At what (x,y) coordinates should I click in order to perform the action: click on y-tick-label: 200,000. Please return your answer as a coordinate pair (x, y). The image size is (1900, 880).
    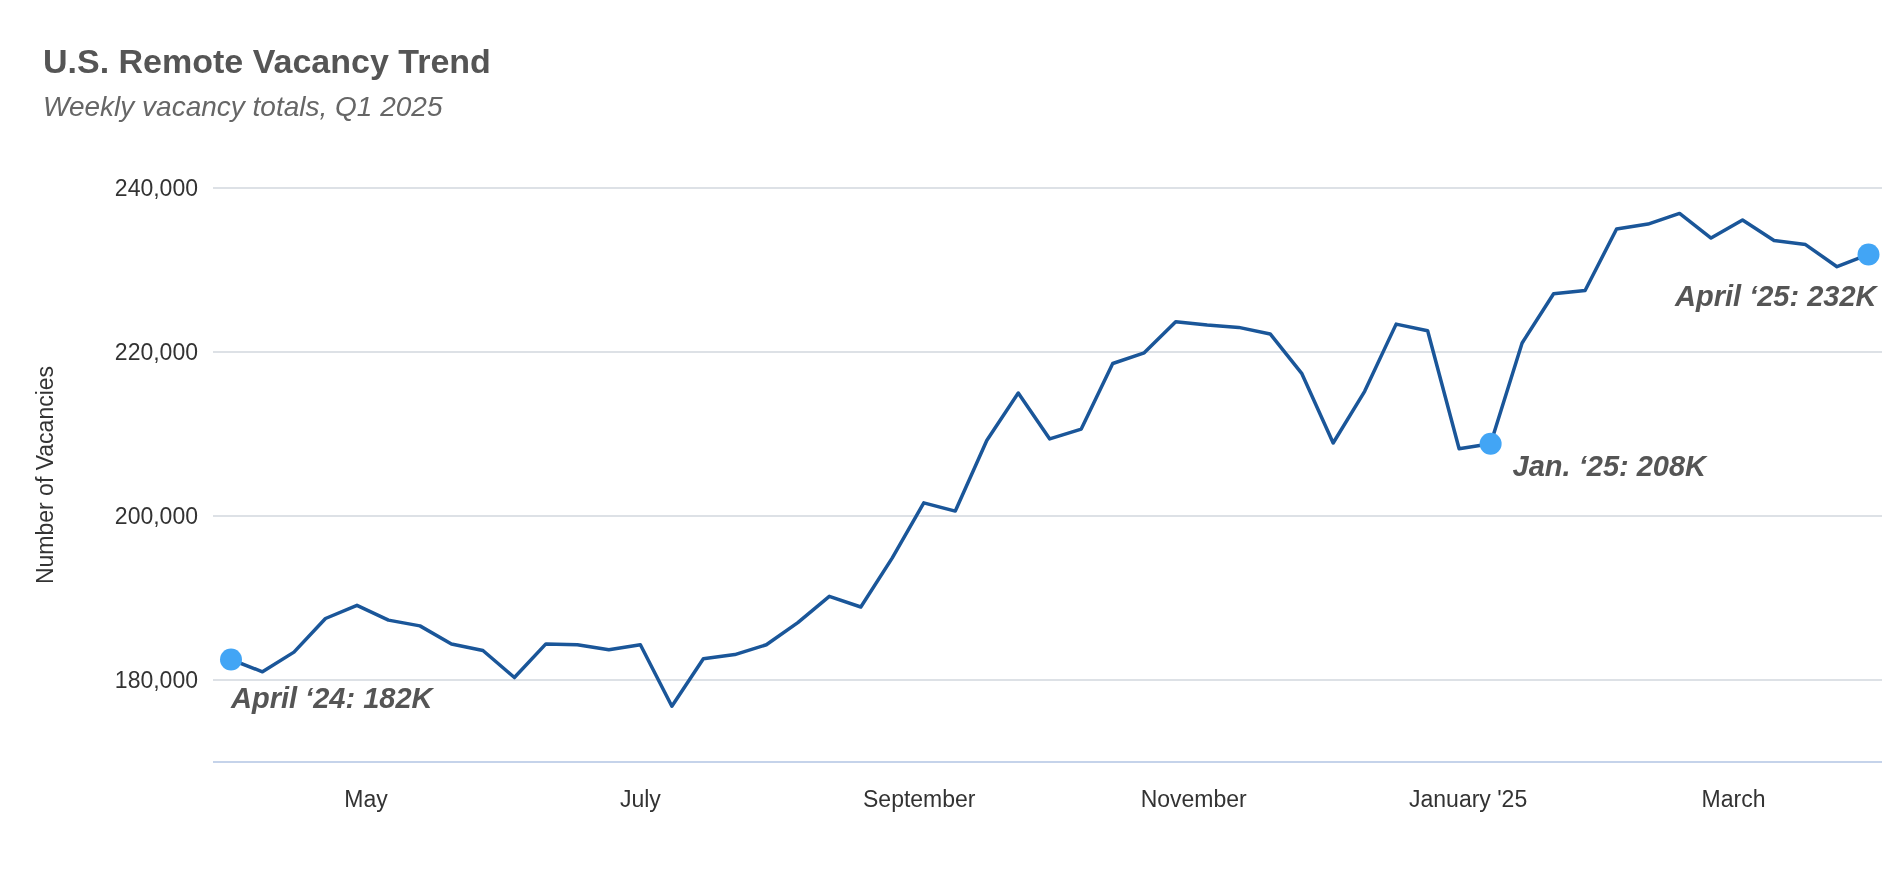
    Looking at the image, I should click on (156, 516).